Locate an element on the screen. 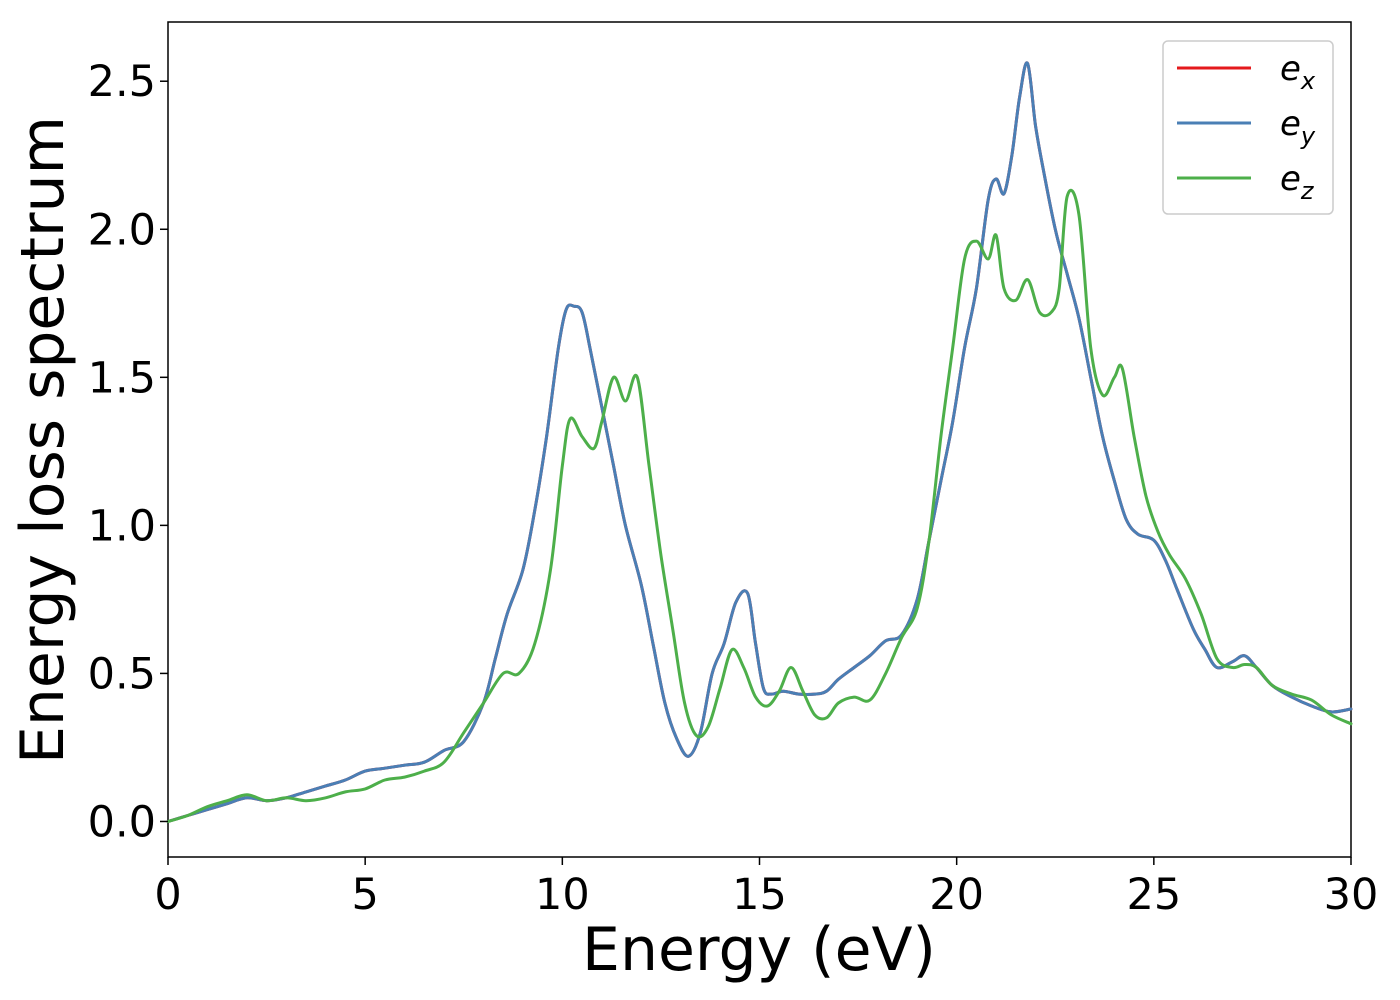 The width and height of the screenshot is (1400, 1000). x-axis-ticks: 0 5 10 15 20 25 30 is located at coordinates (766, 888).